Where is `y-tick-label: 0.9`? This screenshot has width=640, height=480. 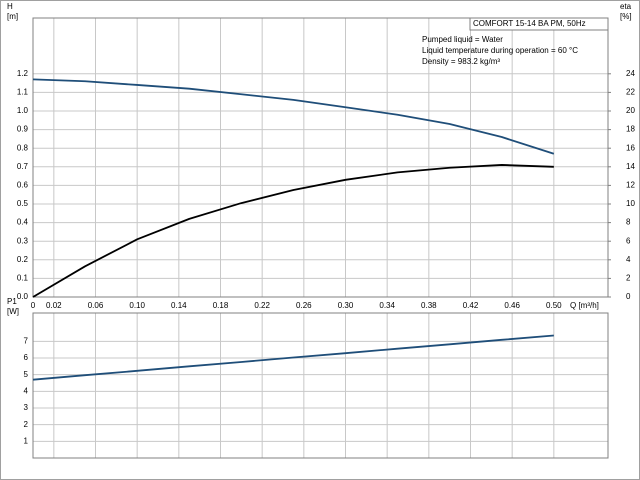
y-tick-label: 0.9 is located at coordinates (23, 129).